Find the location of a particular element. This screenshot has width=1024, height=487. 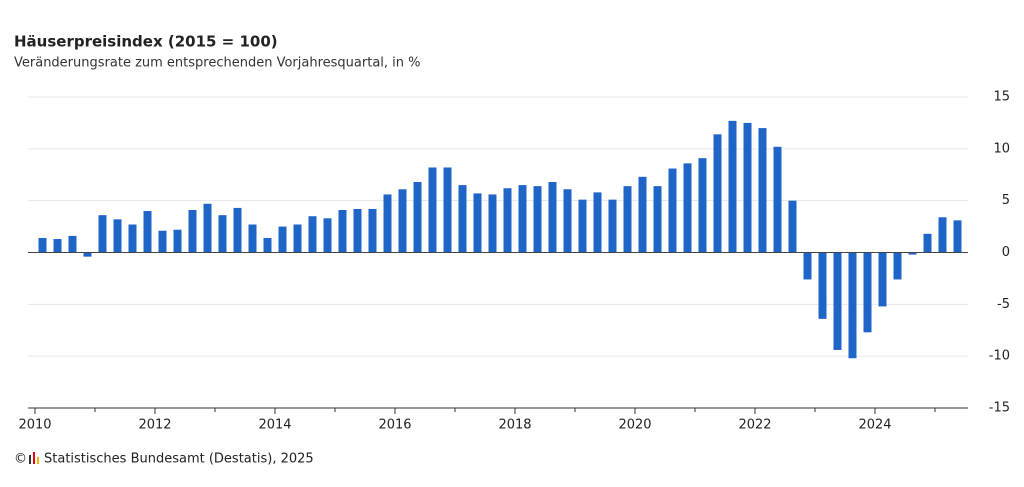

x-tick-label: 2010 is located at coordinates (34, 425).